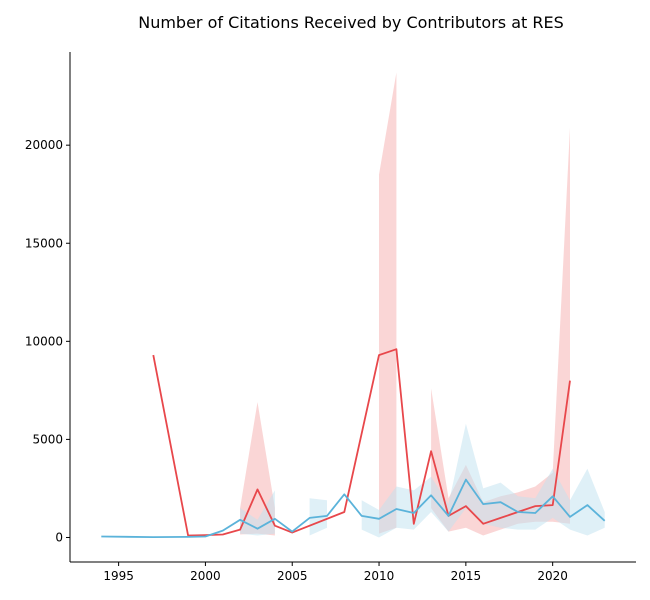 The height and width of the screenshot is (600, 650). Describe the element at coordinates (47, 439) in the screenshot. I see `y-tick-label: 5000` at that location.